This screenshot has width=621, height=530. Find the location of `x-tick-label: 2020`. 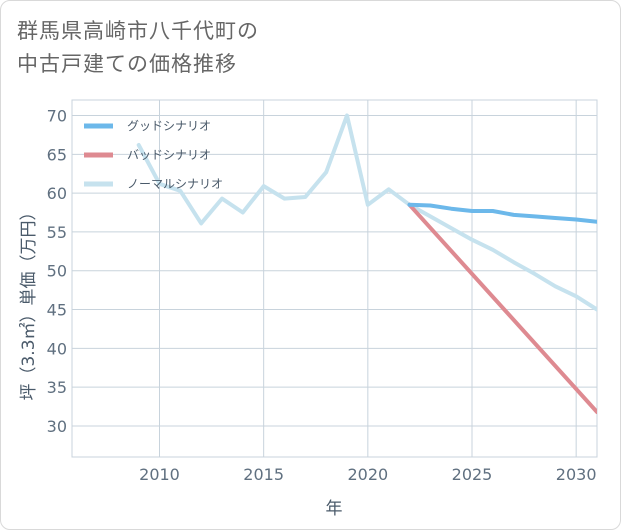

x-tick-label: 2020 is located at coordinates (367, 474).